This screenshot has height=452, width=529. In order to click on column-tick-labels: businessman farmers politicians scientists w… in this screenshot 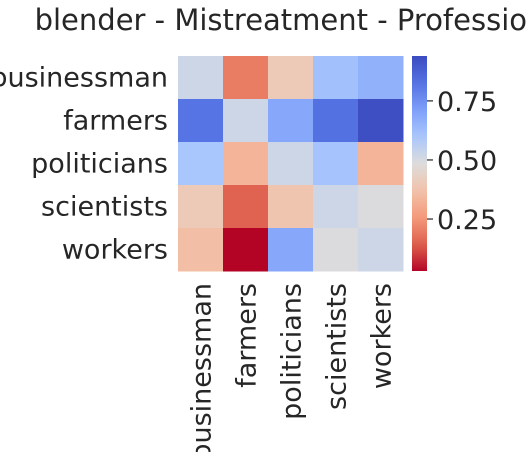, I will do `click(292, 367)`.